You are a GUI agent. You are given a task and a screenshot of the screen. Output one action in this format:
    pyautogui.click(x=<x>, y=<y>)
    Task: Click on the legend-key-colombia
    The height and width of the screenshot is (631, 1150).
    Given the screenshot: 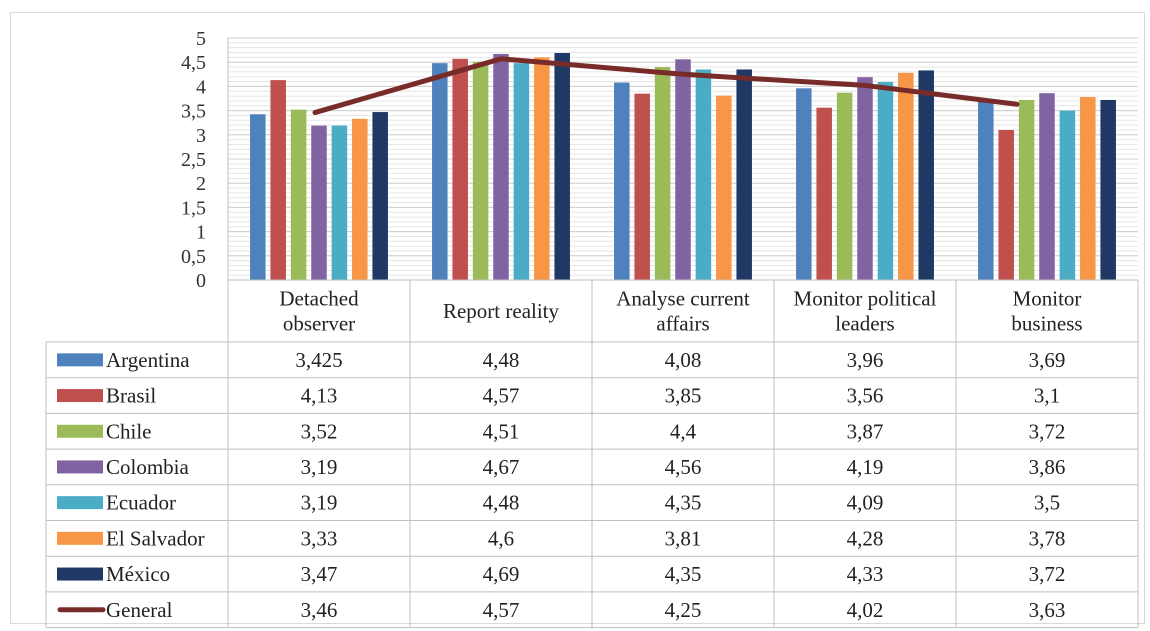 What is the action you would take?
    pyautogui.click(x=80, y=467)
    